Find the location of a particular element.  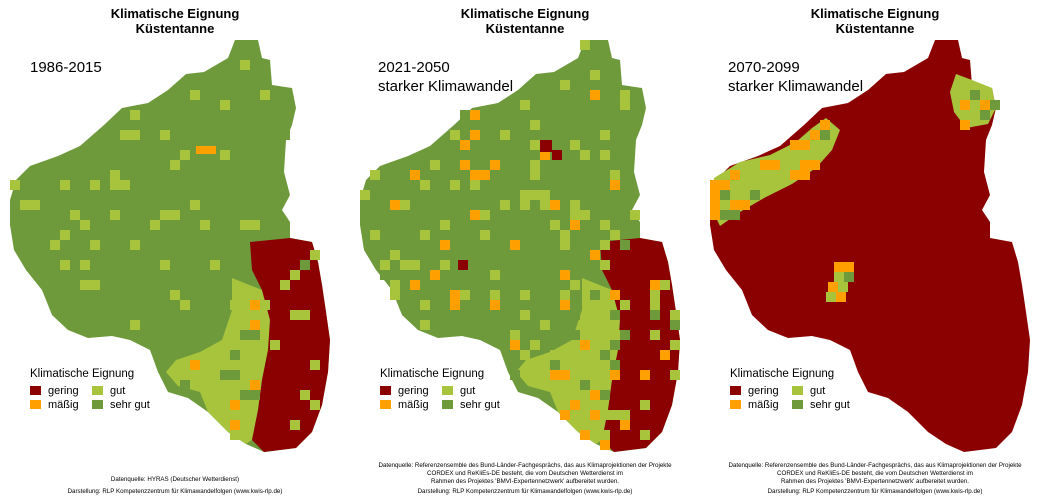

legend-label: mäßig is located at coordinates (63, 404).